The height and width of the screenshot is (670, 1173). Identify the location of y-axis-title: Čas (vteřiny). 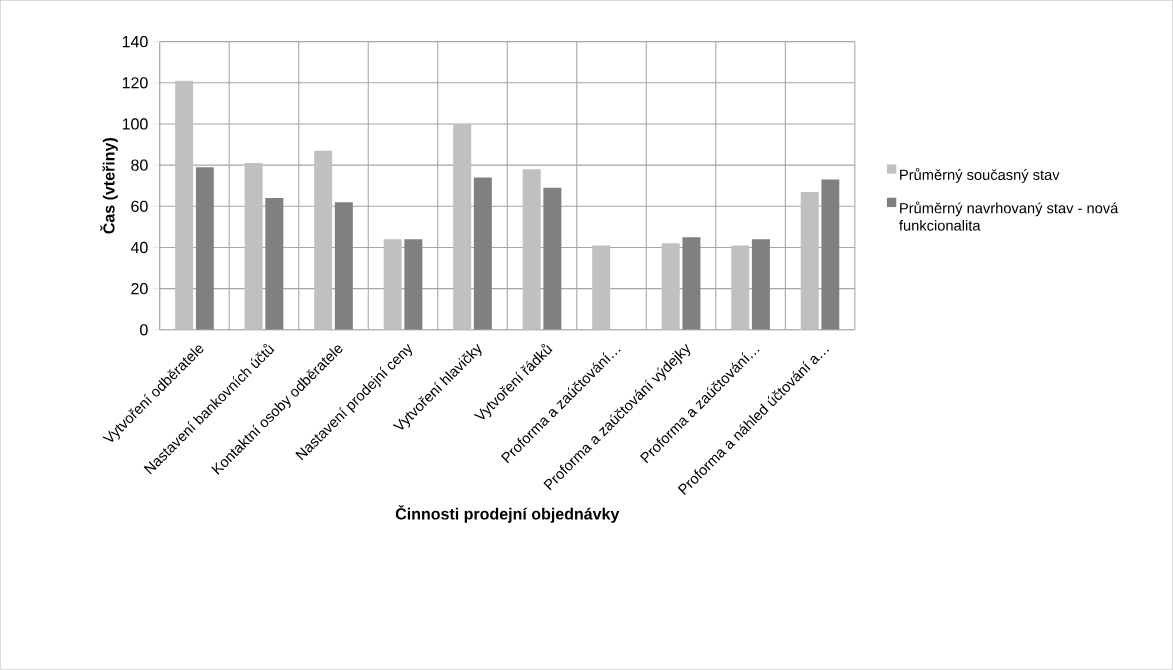
(109, 186).